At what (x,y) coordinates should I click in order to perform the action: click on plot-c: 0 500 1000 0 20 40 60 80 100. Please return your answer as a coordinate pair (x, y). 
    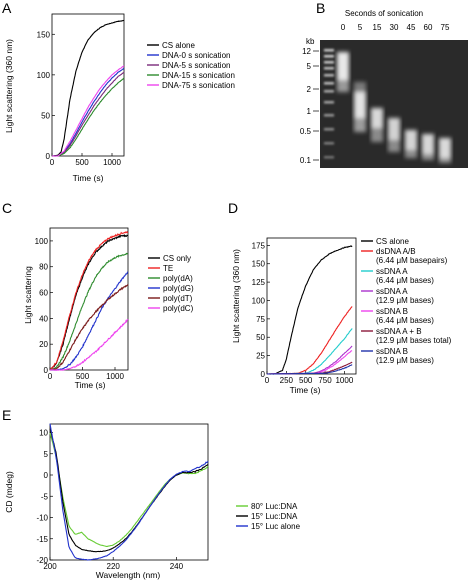
    Looking at the image, I should click on (82, 304).